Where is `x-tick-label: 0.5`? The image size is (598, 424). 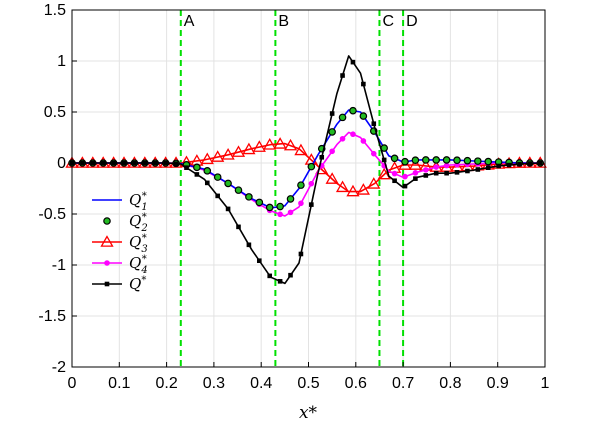
x-tick-label: 0.5 is located at coordinates (308, 383).